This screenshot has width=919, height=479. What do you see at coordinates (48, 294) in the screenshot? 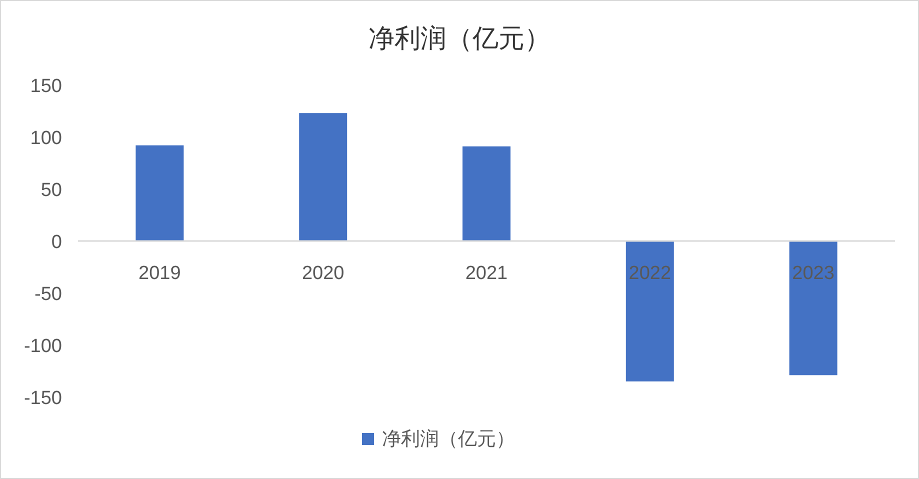
I see `y-tick-label: -50` at bounding box center [48, 294].